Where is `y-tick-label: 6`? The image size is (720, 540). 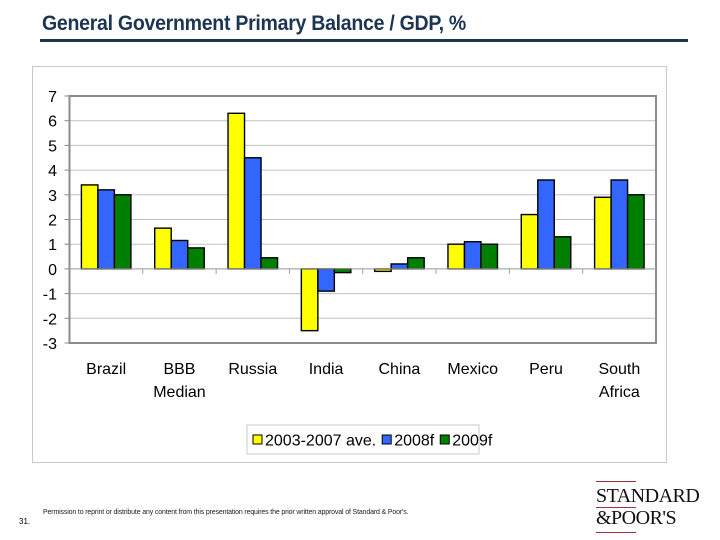
y-tick-label: 6 is located at coordinates (52, 122).